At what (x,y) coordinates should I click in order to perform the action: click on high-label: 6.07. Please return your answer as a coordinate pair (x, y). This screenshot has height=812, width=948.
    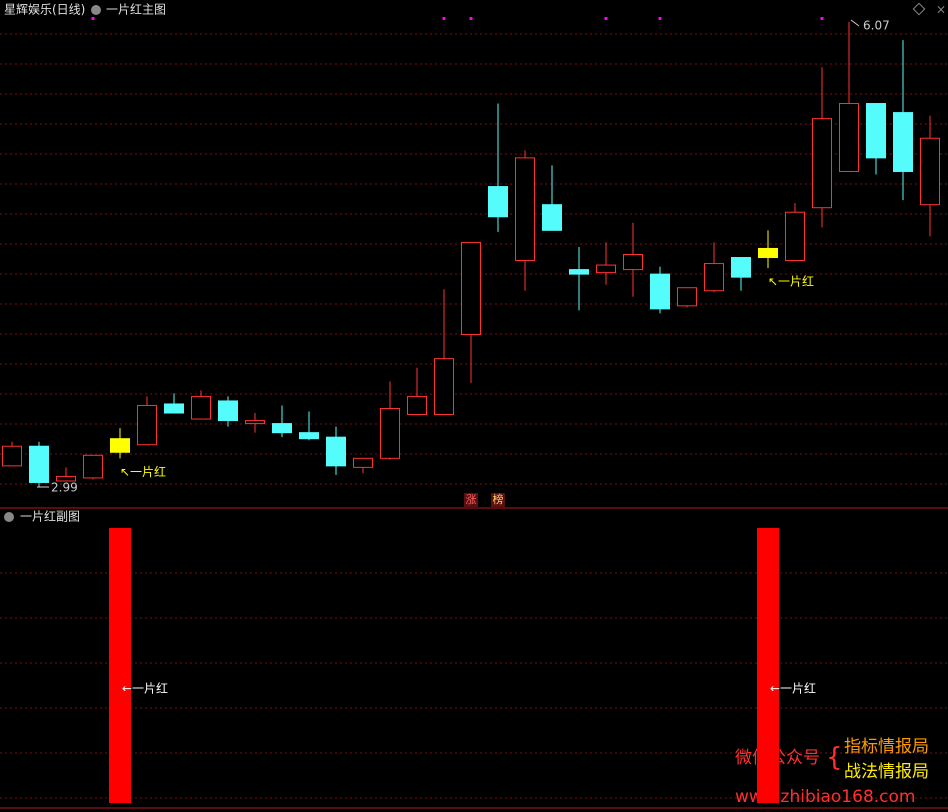
    Looking at the image, I should click on (876, 26).